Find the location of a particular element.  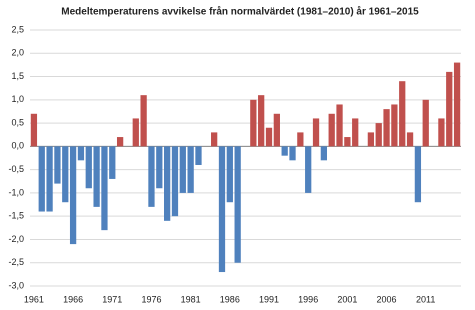

x-tick-label: 1966 is located at coordinates (73, 299).